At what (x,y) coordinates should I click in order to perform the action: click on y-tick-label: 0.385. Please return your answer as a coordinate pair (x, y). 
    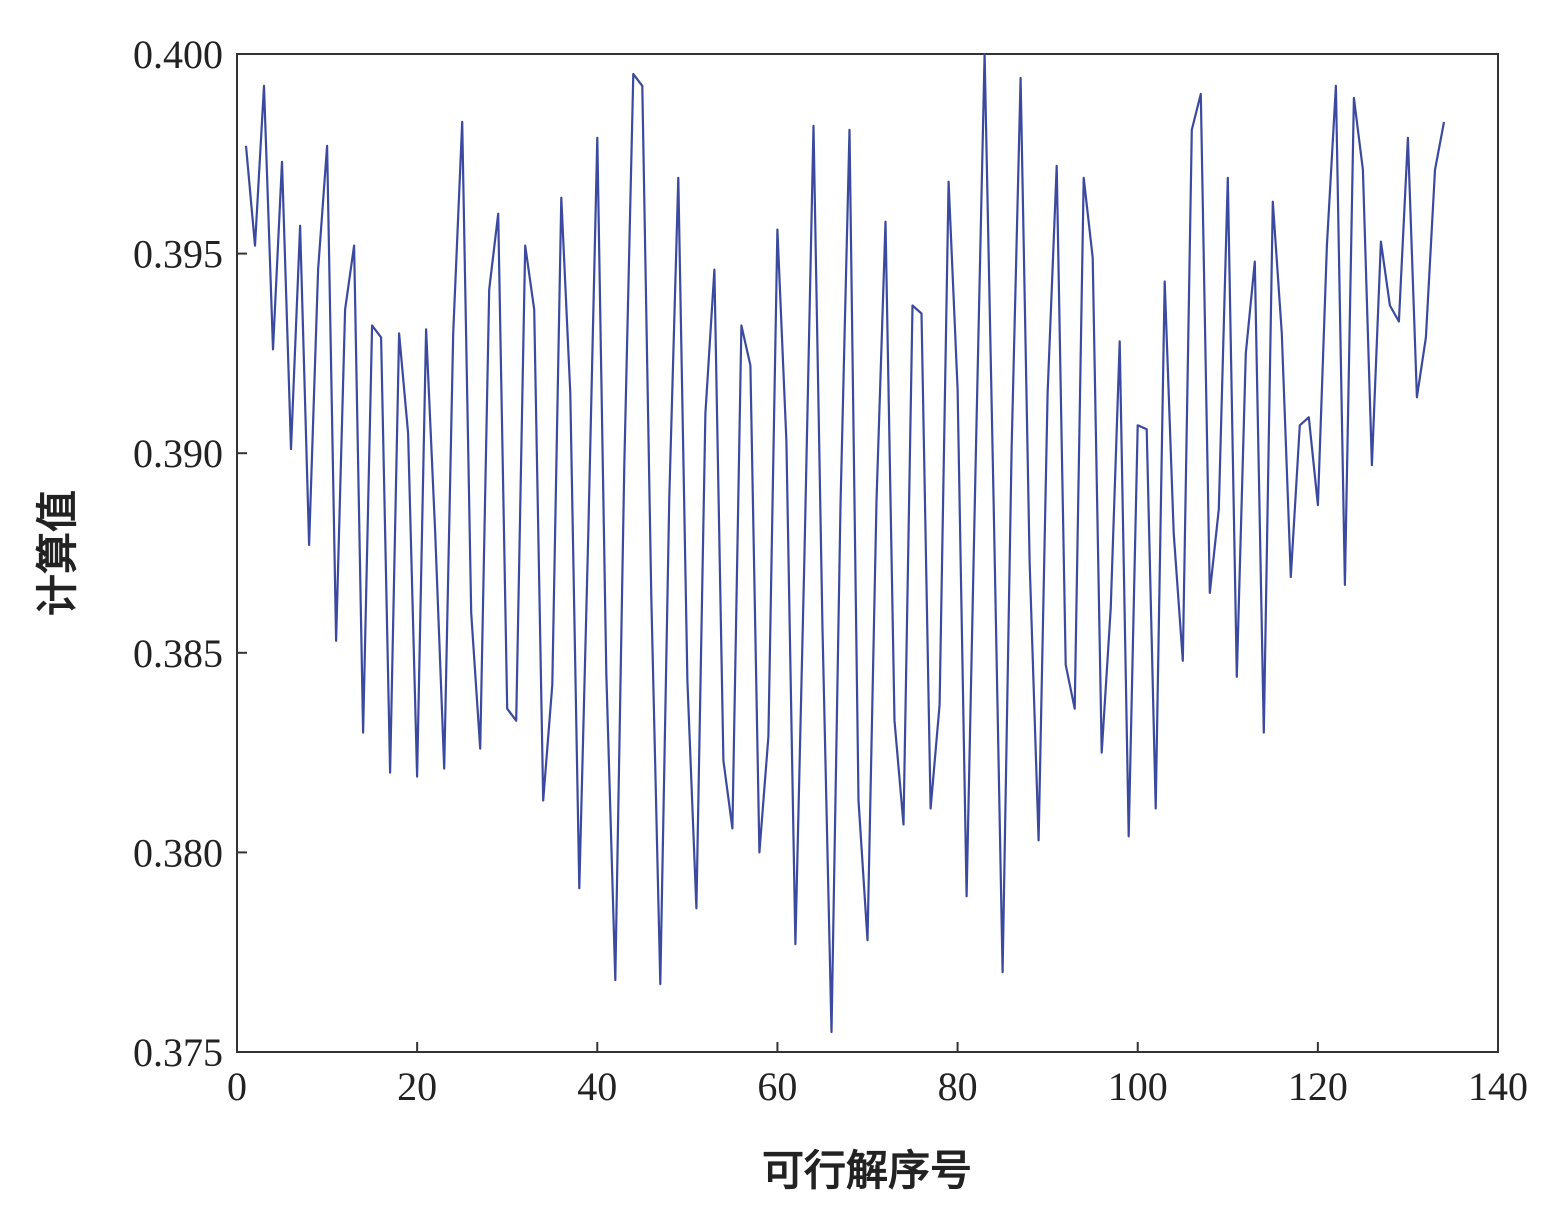
    Looking at the image, I should click on (178, 653).